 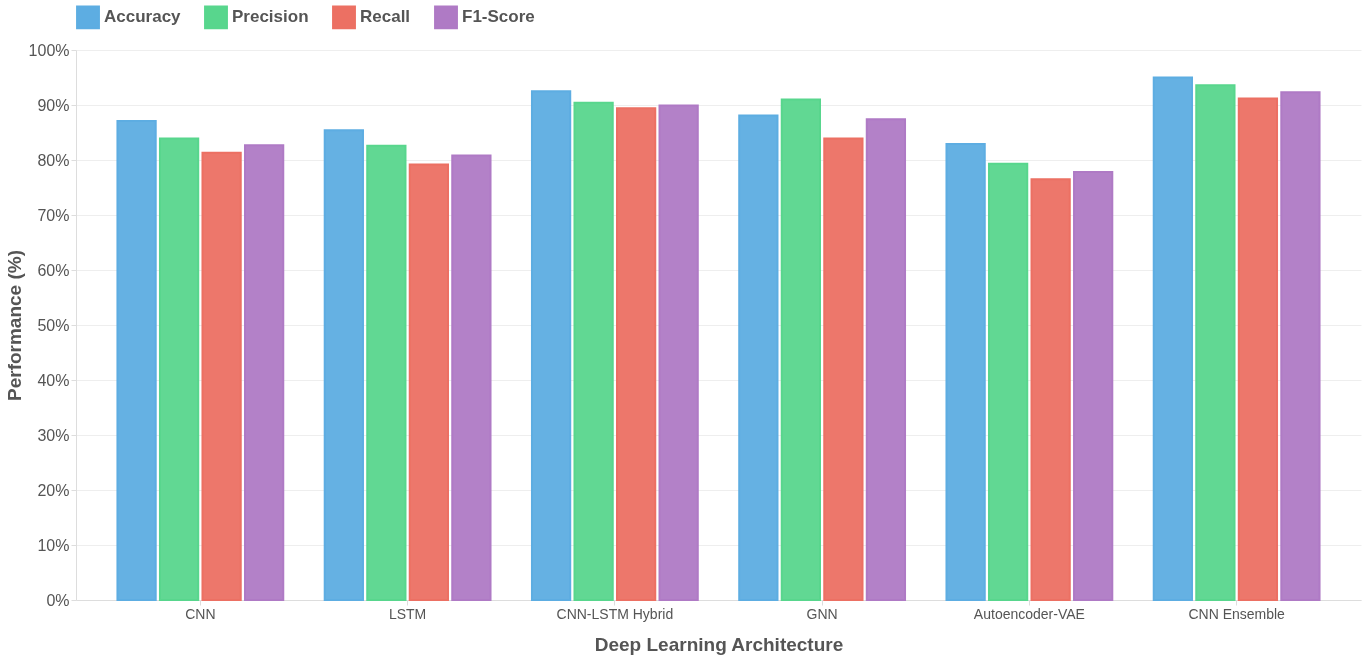 What do you see at coordinates (385, 17) in the screenshot?
I see `legend-label: Recall` at bounding box center [385, 17].